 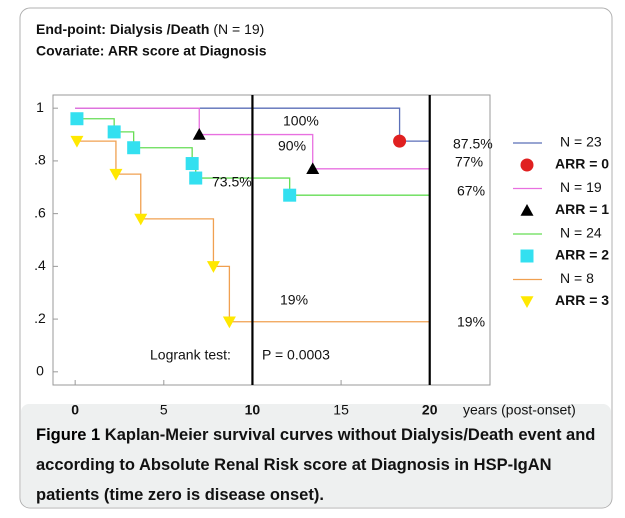 I want to click on x-axis-label: years (post-onset), so click(x=519, y=410).